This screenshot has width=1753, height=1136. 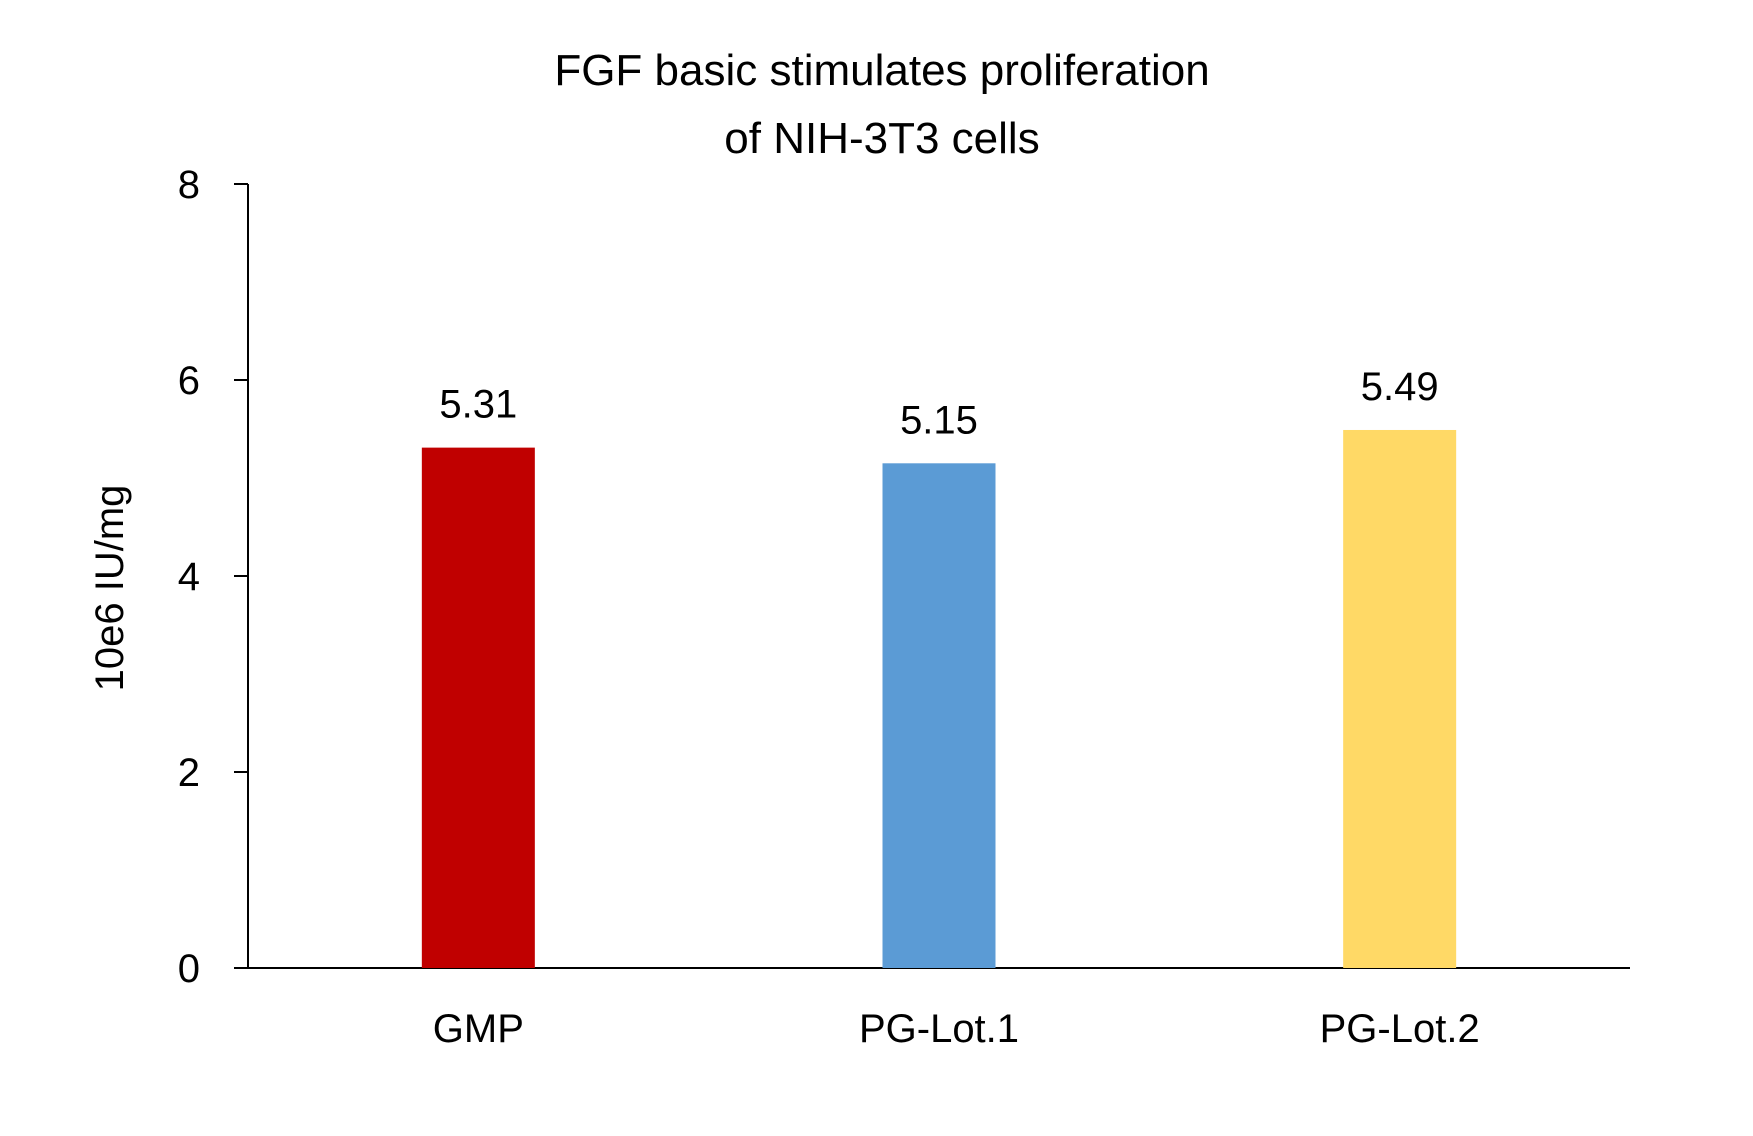 What do you see at coordinates (881, 138) in the screenshot?
I see `chart-title-line-2: of NIH-3T3 cells` at bounding box center [881, 138].